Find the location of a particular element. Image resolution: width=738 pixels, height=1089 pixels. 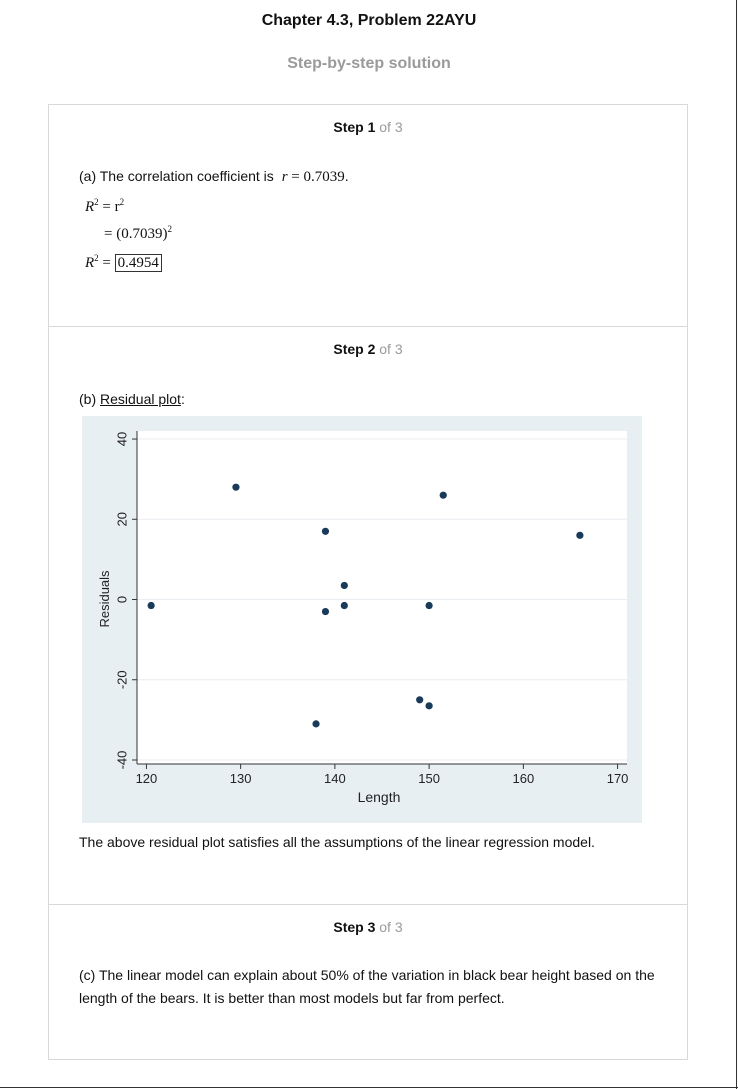

frame-right-border is located at coordinates (736, 544).